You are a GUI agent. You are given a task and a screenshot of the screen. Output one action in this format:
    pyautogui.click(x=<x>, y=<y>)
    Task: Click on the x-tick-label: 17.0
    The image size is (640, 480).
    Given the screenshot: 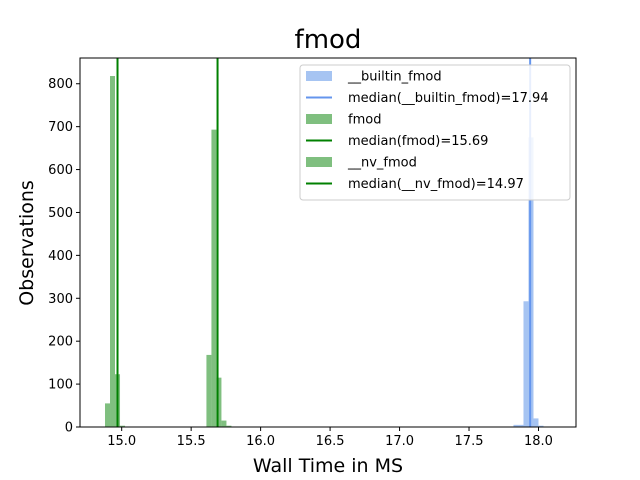 What is the action you would take?
    pyautogui.click(x=399, y=441)
    